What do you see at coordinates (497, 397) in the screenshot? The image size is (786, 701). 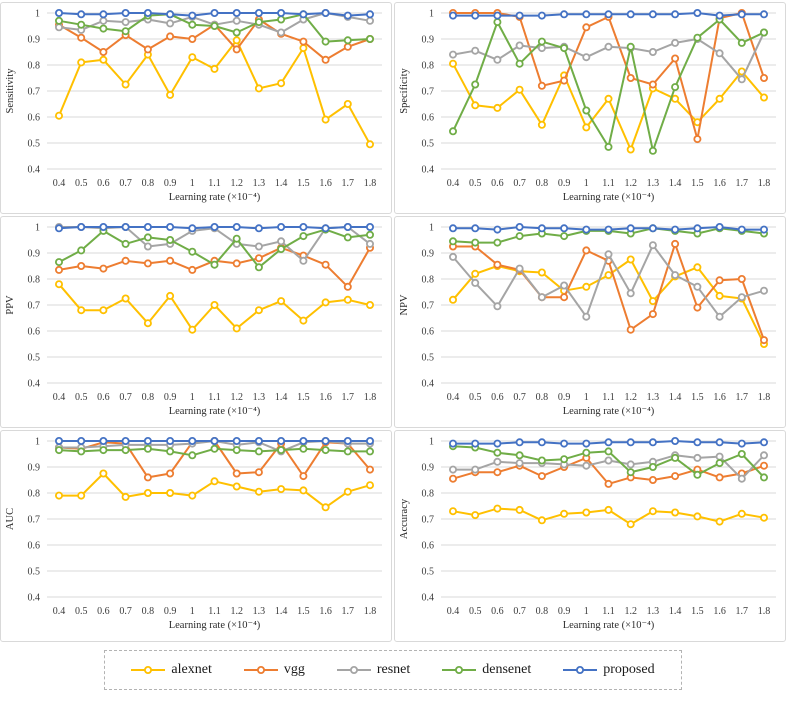 I see `x-tick-label: 0.6` at bounding box center [497, 397].